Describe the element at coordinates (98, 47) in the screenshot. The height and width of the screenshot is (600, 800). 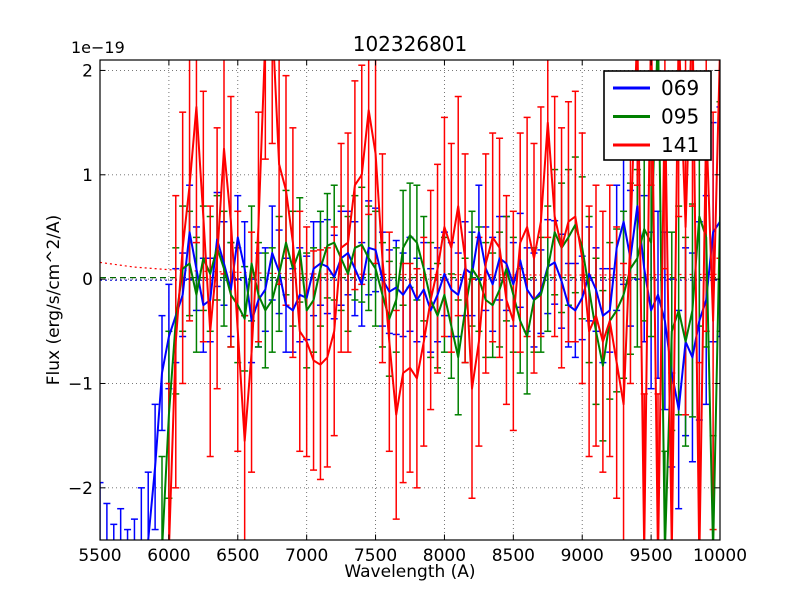
I see `y-axis-offset-label: 1e−19` at that location.